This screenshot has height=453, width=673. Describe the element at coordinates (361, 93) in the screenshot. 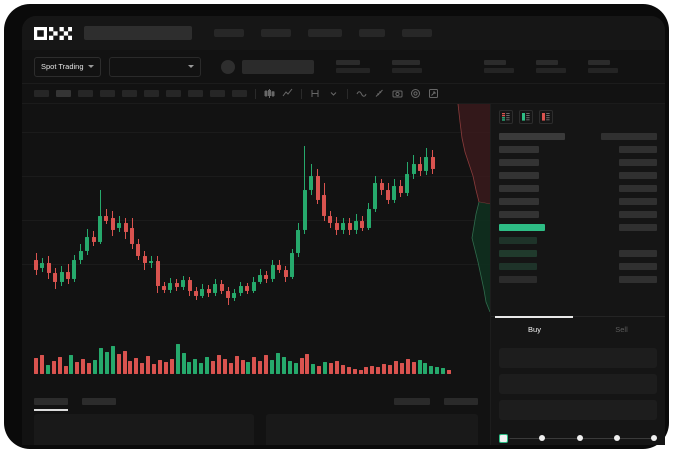

I see `wave-line-icon` at that location.